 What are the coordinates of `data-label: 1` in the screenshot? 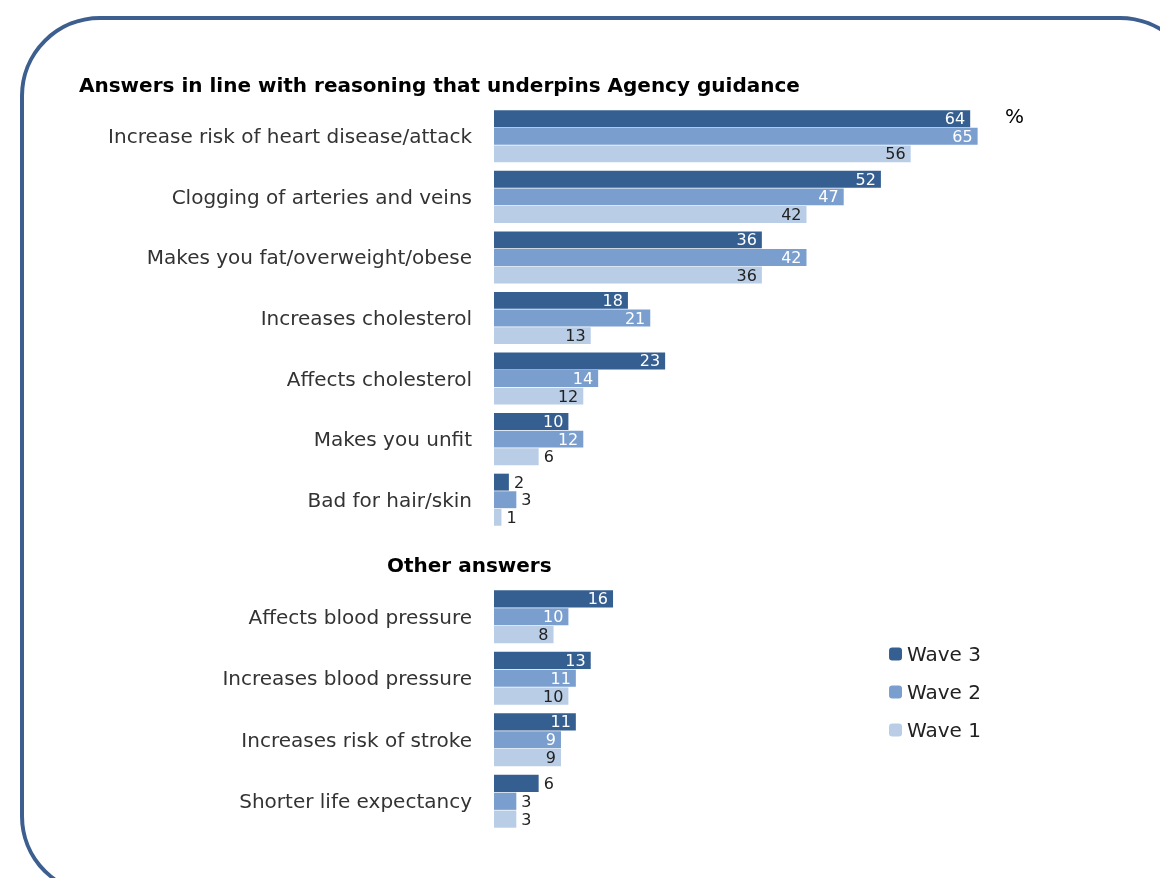 It's located at (511, 517).